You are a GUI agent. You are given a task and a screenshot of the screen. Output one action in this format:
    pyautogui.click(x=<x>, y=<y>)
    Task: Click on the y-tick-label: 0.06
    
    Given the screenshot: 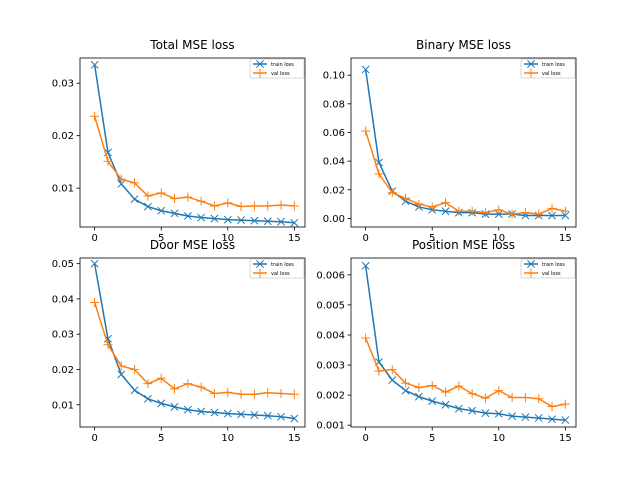 What is the action you would take?
    pyautogui.click(x=334, y=133)
    